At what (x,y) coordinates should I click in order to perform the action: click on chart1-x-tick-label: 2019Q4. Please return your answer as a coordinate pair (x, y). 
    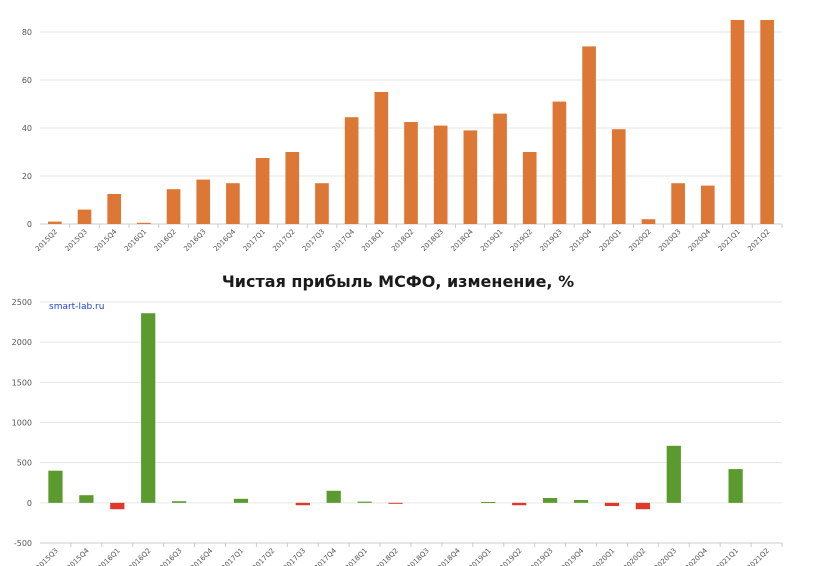
    Looking at the image, I should click on (581, 240).